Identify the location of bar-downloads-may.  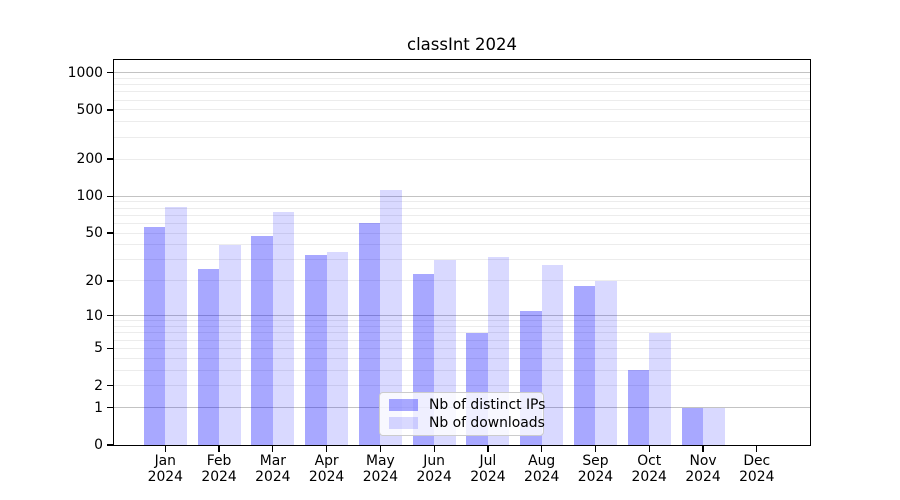
(391, 317).